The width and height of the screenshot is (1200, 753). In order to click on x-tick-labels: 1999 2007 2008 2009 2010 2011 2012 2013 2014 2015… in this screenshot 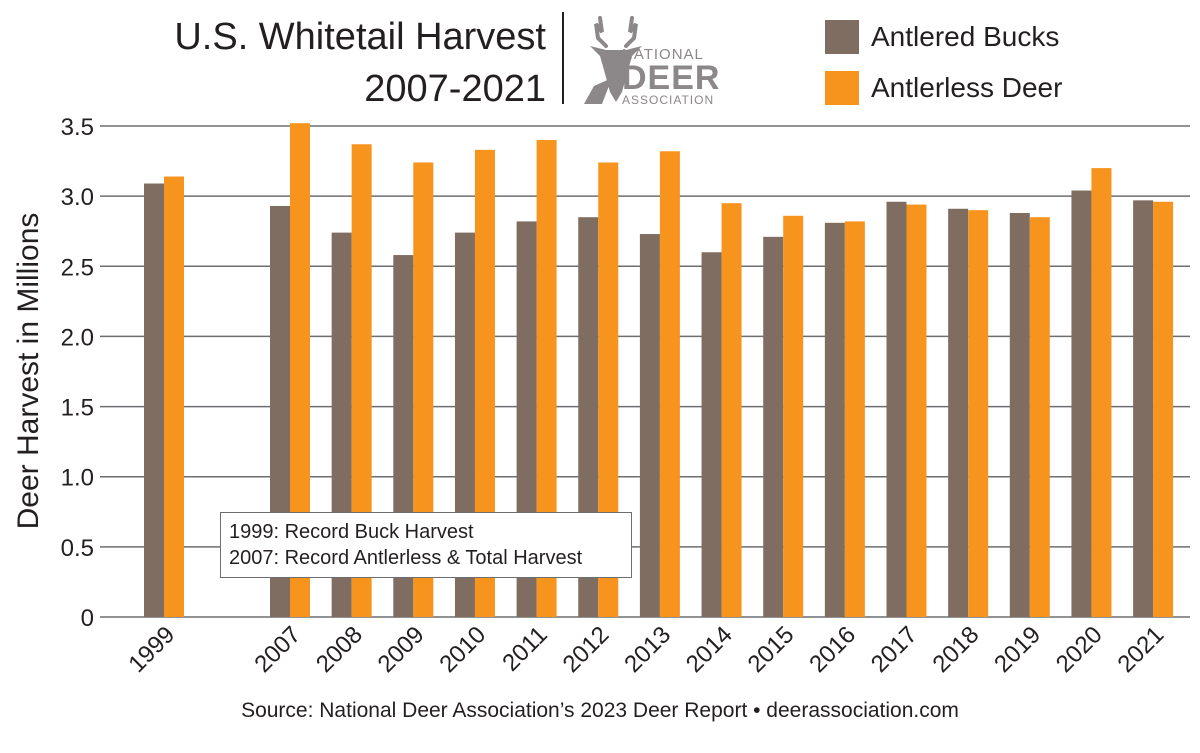, I will do `click(646, 649)`.